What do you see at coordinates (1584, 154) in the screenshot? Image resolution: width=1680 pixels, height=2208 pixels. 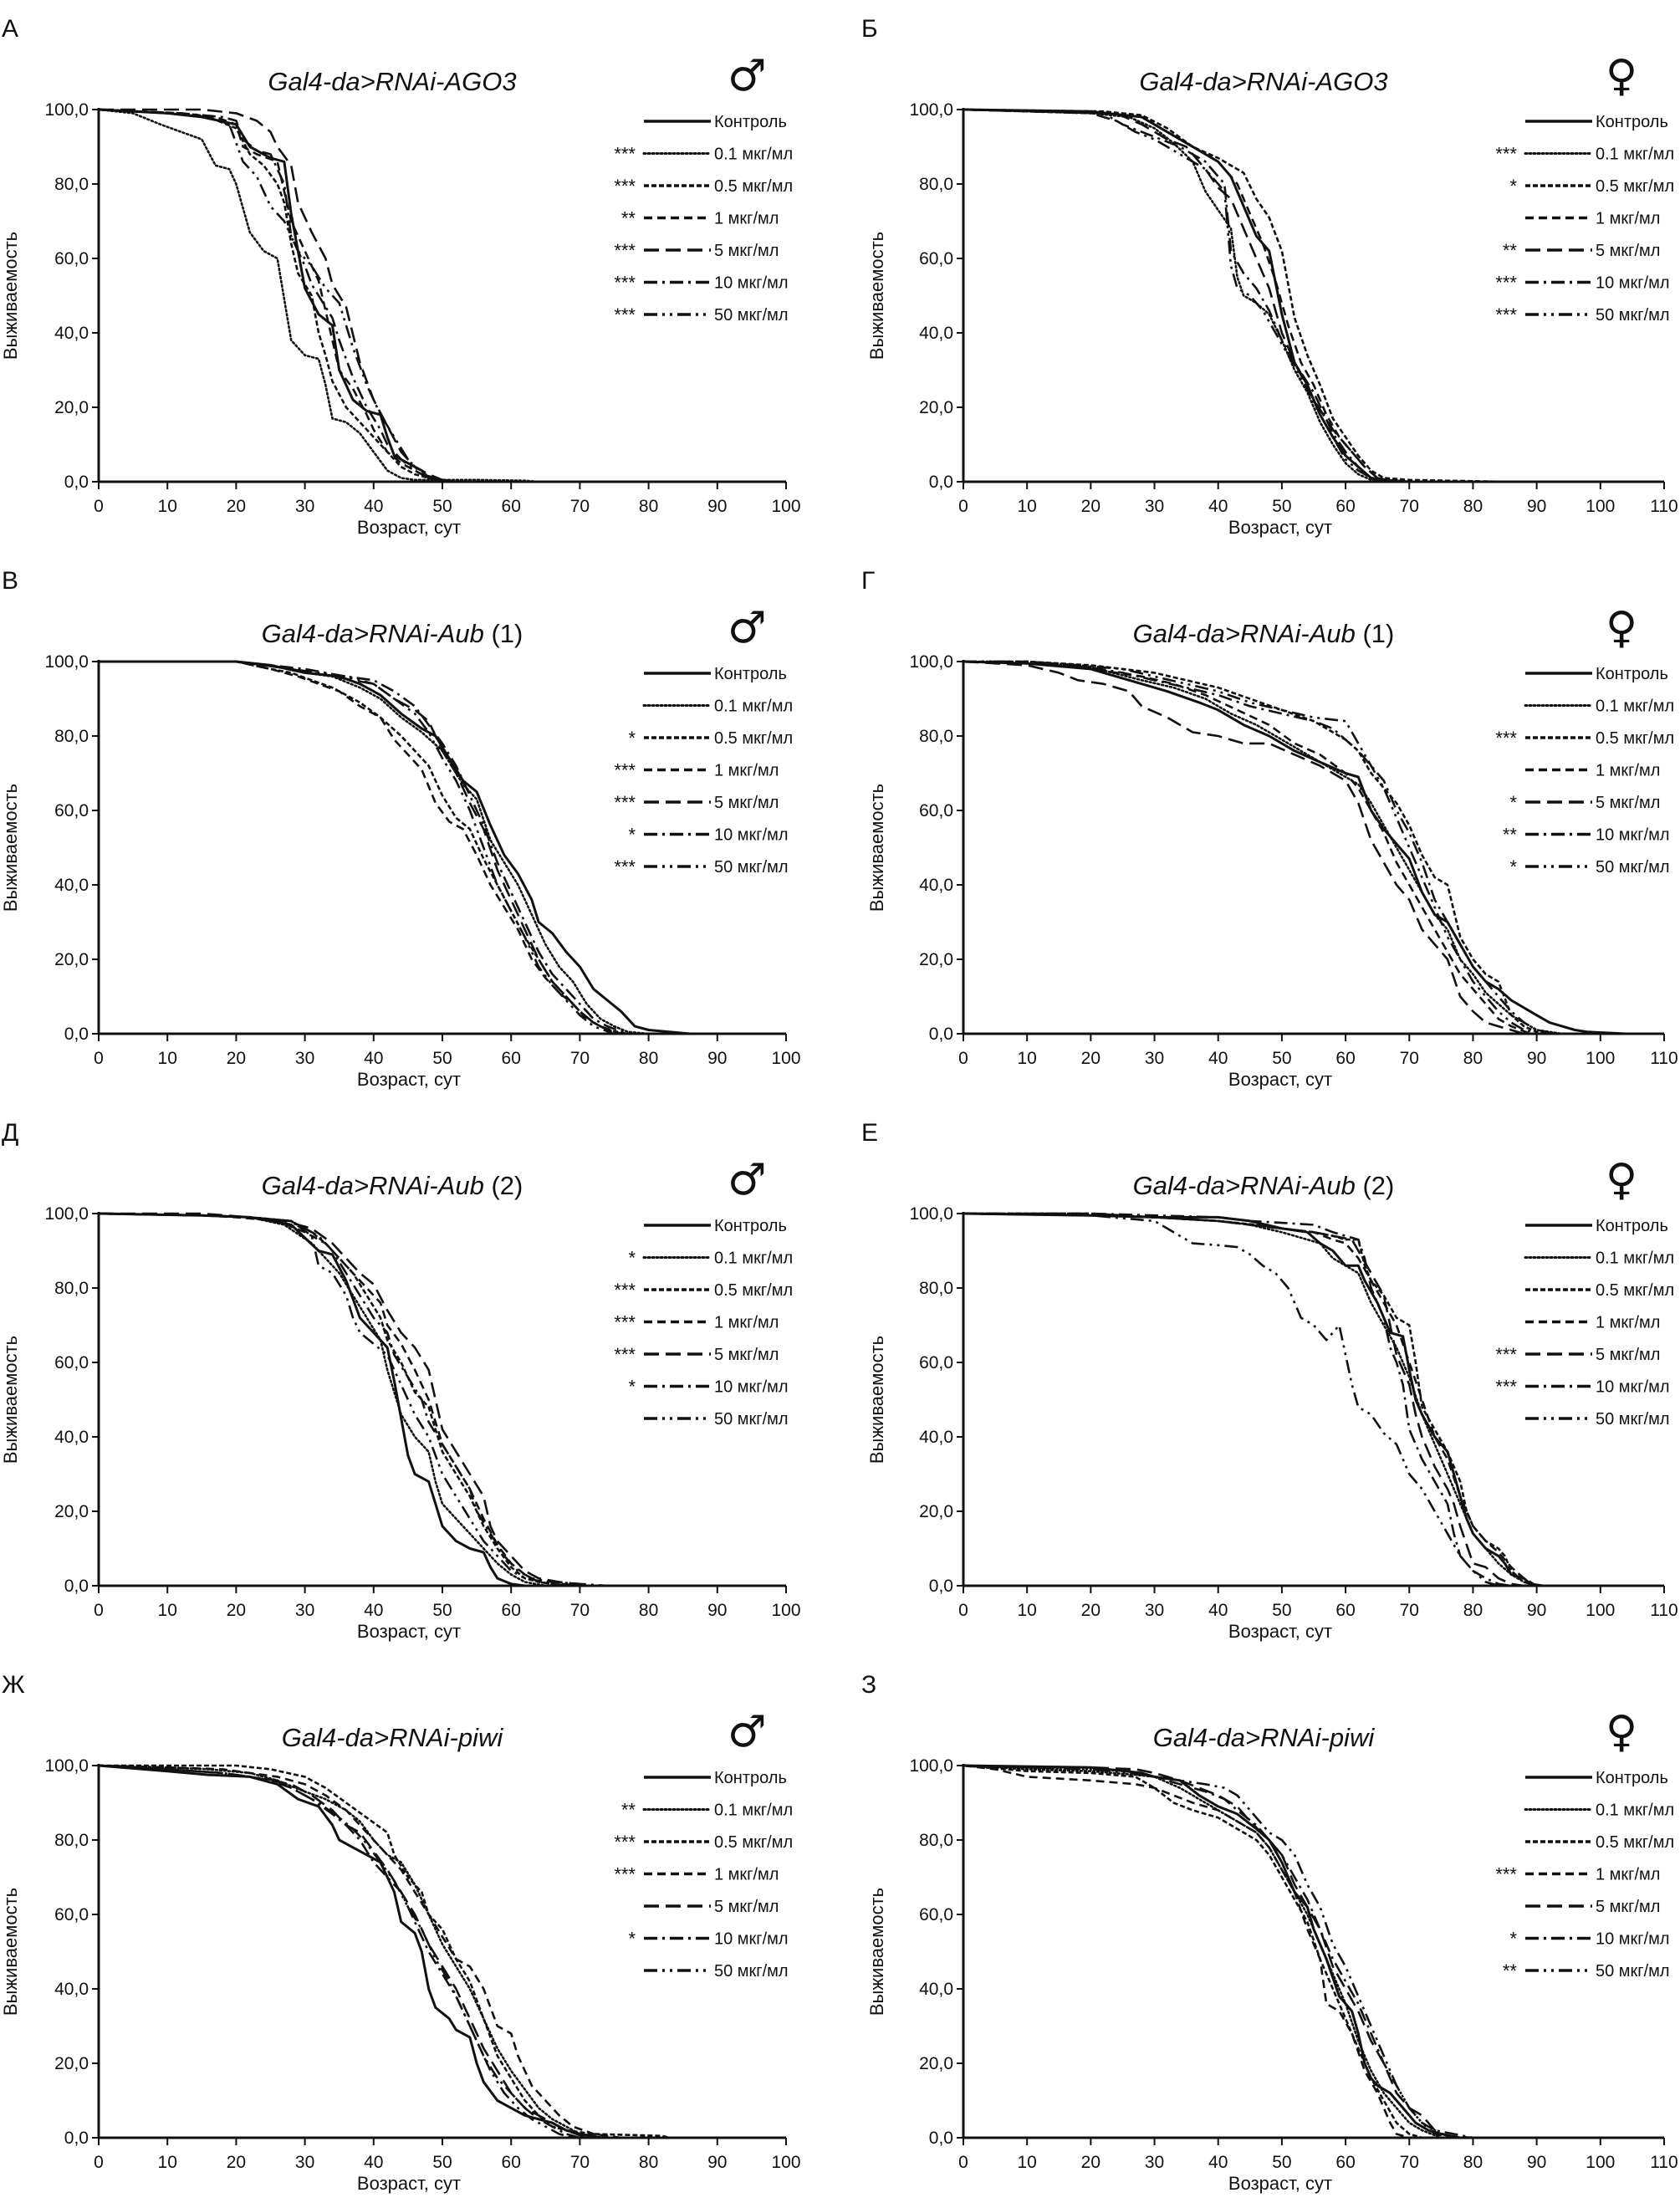 I see `legend-item: *** 0.1 мкг/мл` at bounding box center [1584, 154].